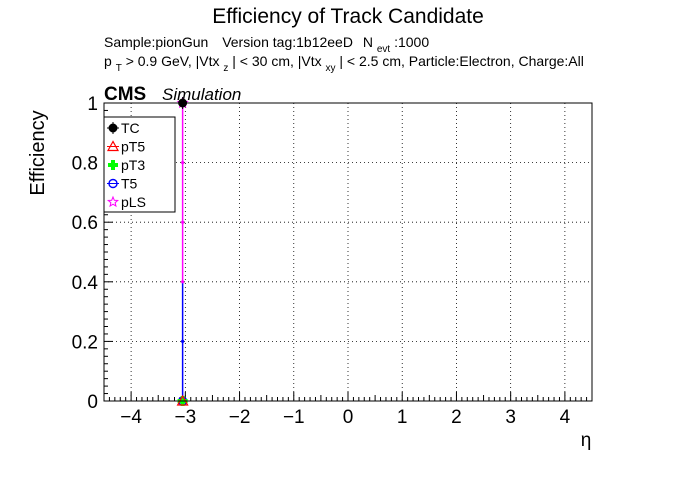  What do you see at coordinates (348, 417) in the screenshot?
I see `x-tick-label: 0` at bounding box center [348, 417].